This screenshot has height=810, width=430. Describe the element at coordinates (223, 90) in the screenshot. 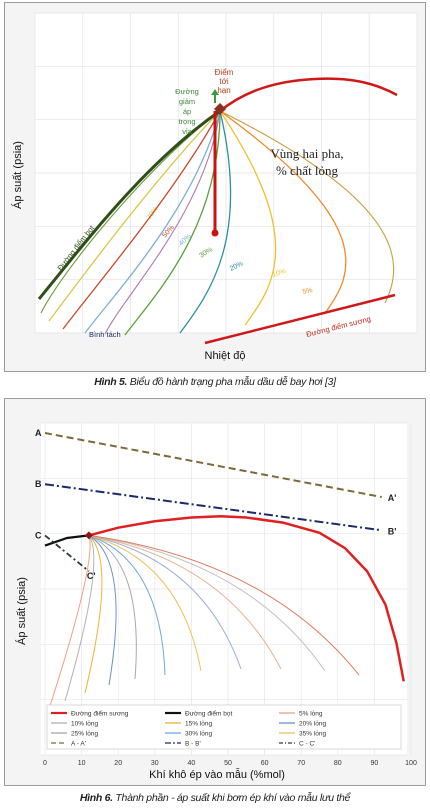

I see `critical-point-label-3: hạn` at that location.